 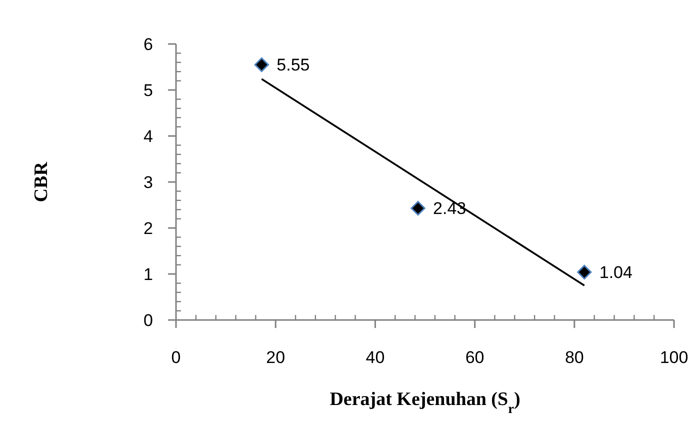 I want to click on data-label: 5.55, so click(x=293, y=65).